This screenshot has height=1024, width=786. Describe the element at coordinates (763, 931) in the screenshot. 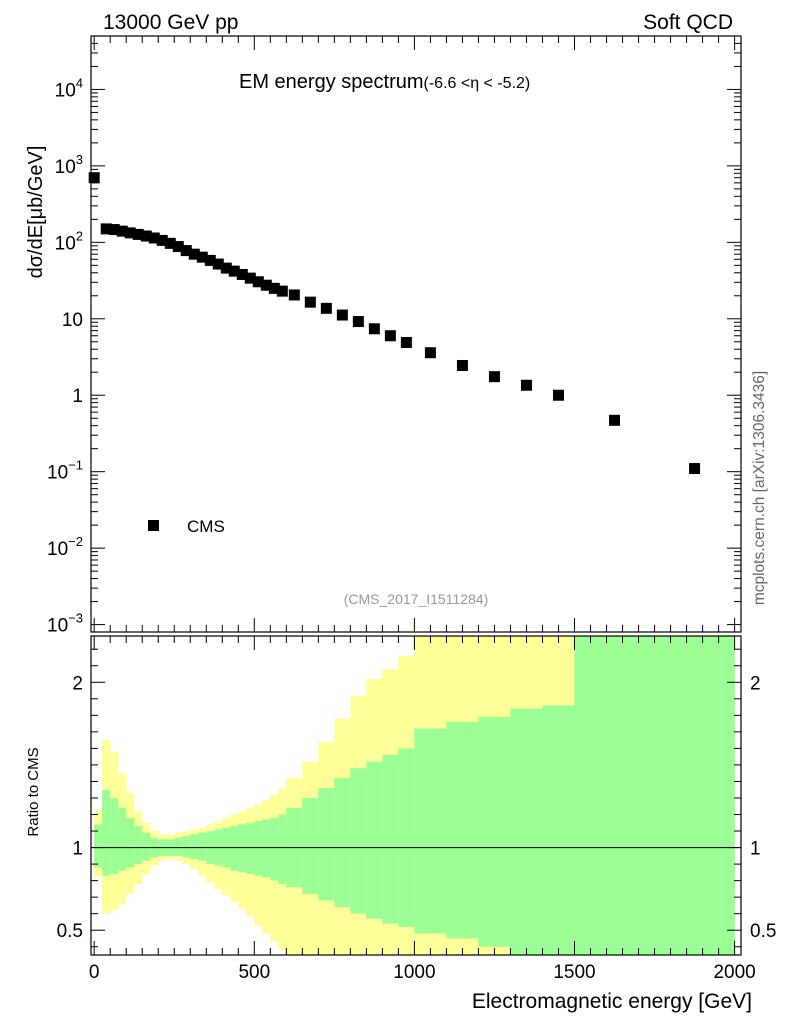

I see `ratio-tick-label-right: 0.5` at that location.